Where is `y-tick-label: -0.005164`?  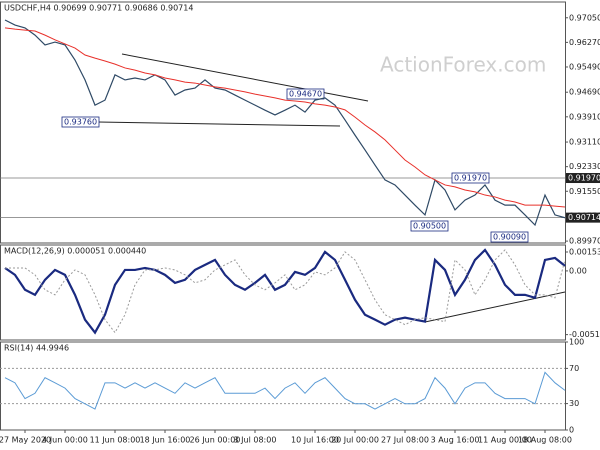 y-tick-label: -0.005164 is located at coordinates (584, 334).